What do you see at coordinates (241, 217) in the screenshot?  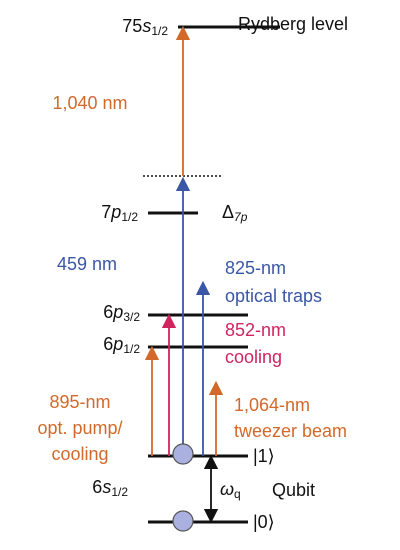 I see `label-part: 7p` at bounding box center [241, 217].